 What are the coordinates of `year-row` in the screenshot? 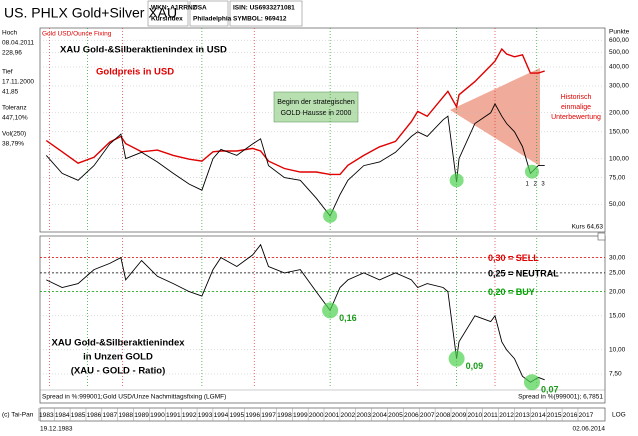 It's located at (322, 414).